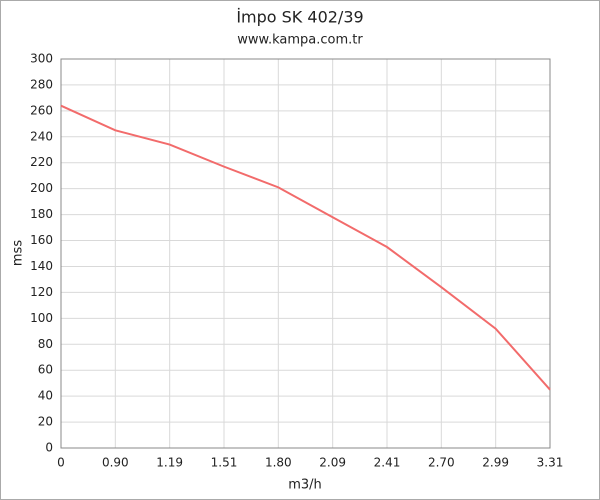  I want to click on x-tick-label: 2.99, so click(495, 463).